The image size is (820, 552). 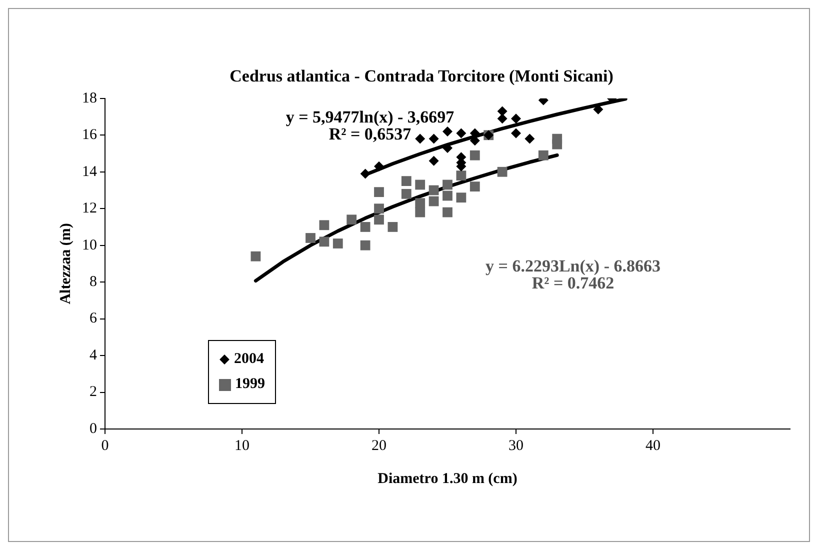 What do you see at coordinates (422, 76) in the screenshot?
I see `chart-title: Cedrus atlantica - Contrada Torcitore (Monti Sicani)` at bounding box center [422, 76].